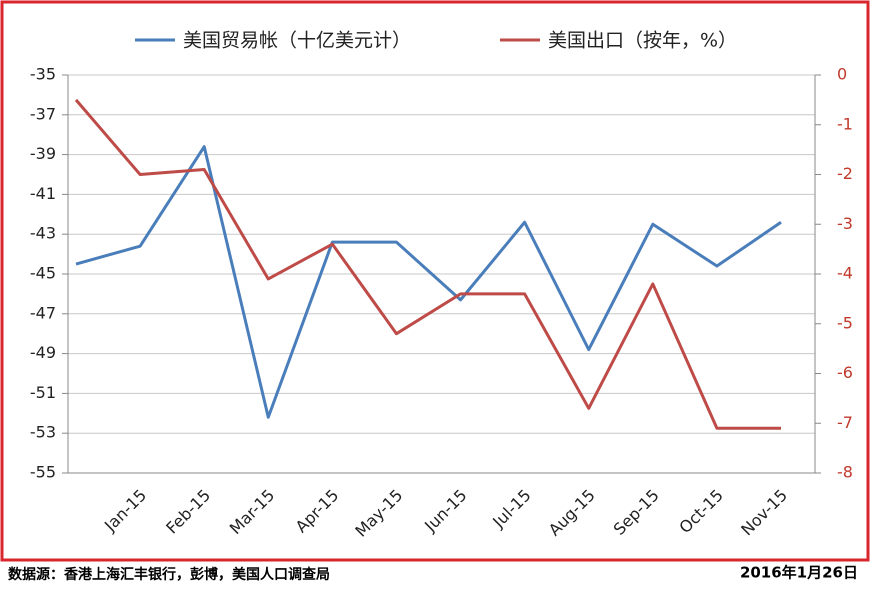 Image resolution: width=872 pixels, height=590 pixels. Describe the element at coordinates (317, 511) in the screenshot. I see `x-tick-label: Apr-15` at that location.